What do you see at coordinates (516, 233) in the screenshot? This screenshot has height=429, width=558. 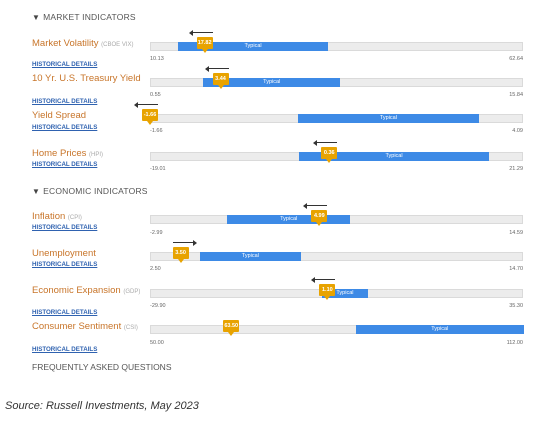 I see `range-max-label: 14.59` at bounding box center [516, 233].